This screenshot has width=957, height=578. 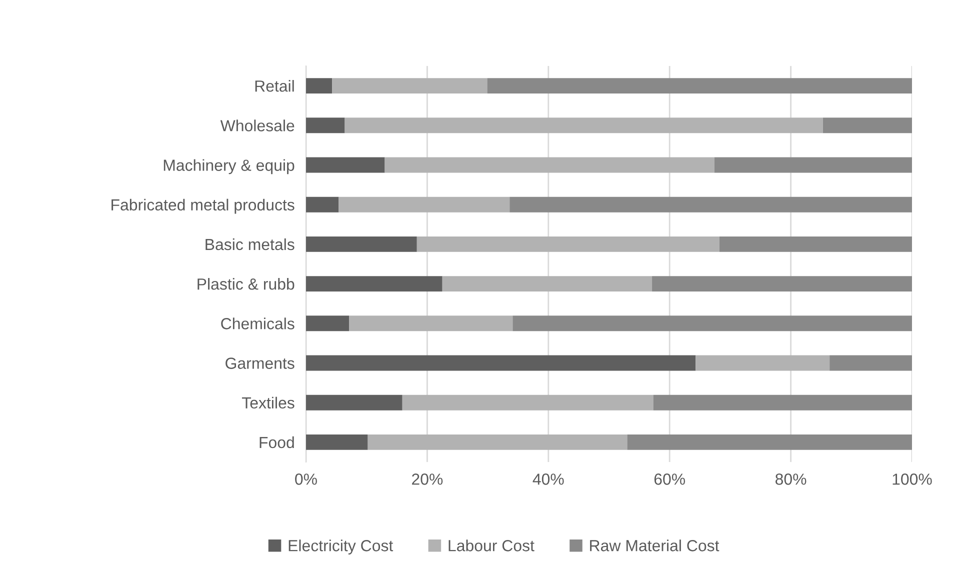 What do you see at coordinates (427, 479) in the screenshot?
I see `x-tick-label: 20%` at bounding box center [427, 479].